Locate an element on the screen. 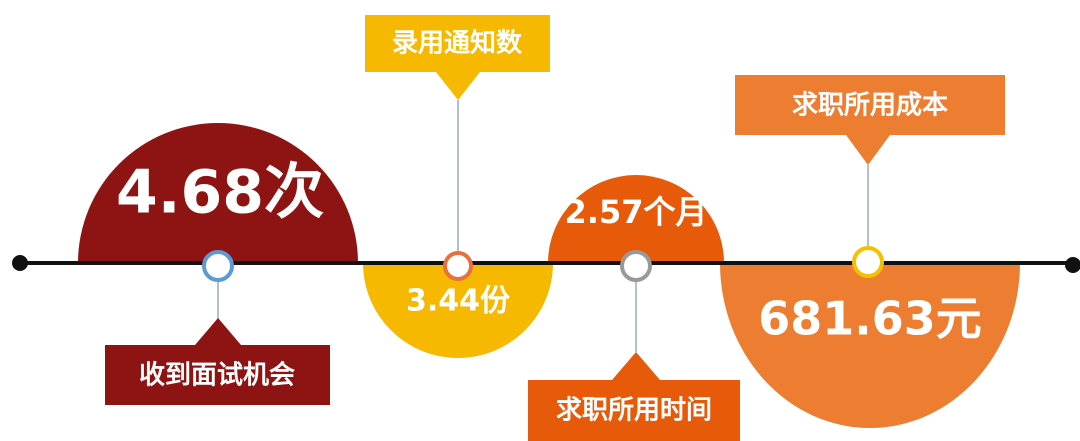 The width and height of the screenshot is (1080, 441). value-text: 4.68次 is located at coordinates (220, 193).